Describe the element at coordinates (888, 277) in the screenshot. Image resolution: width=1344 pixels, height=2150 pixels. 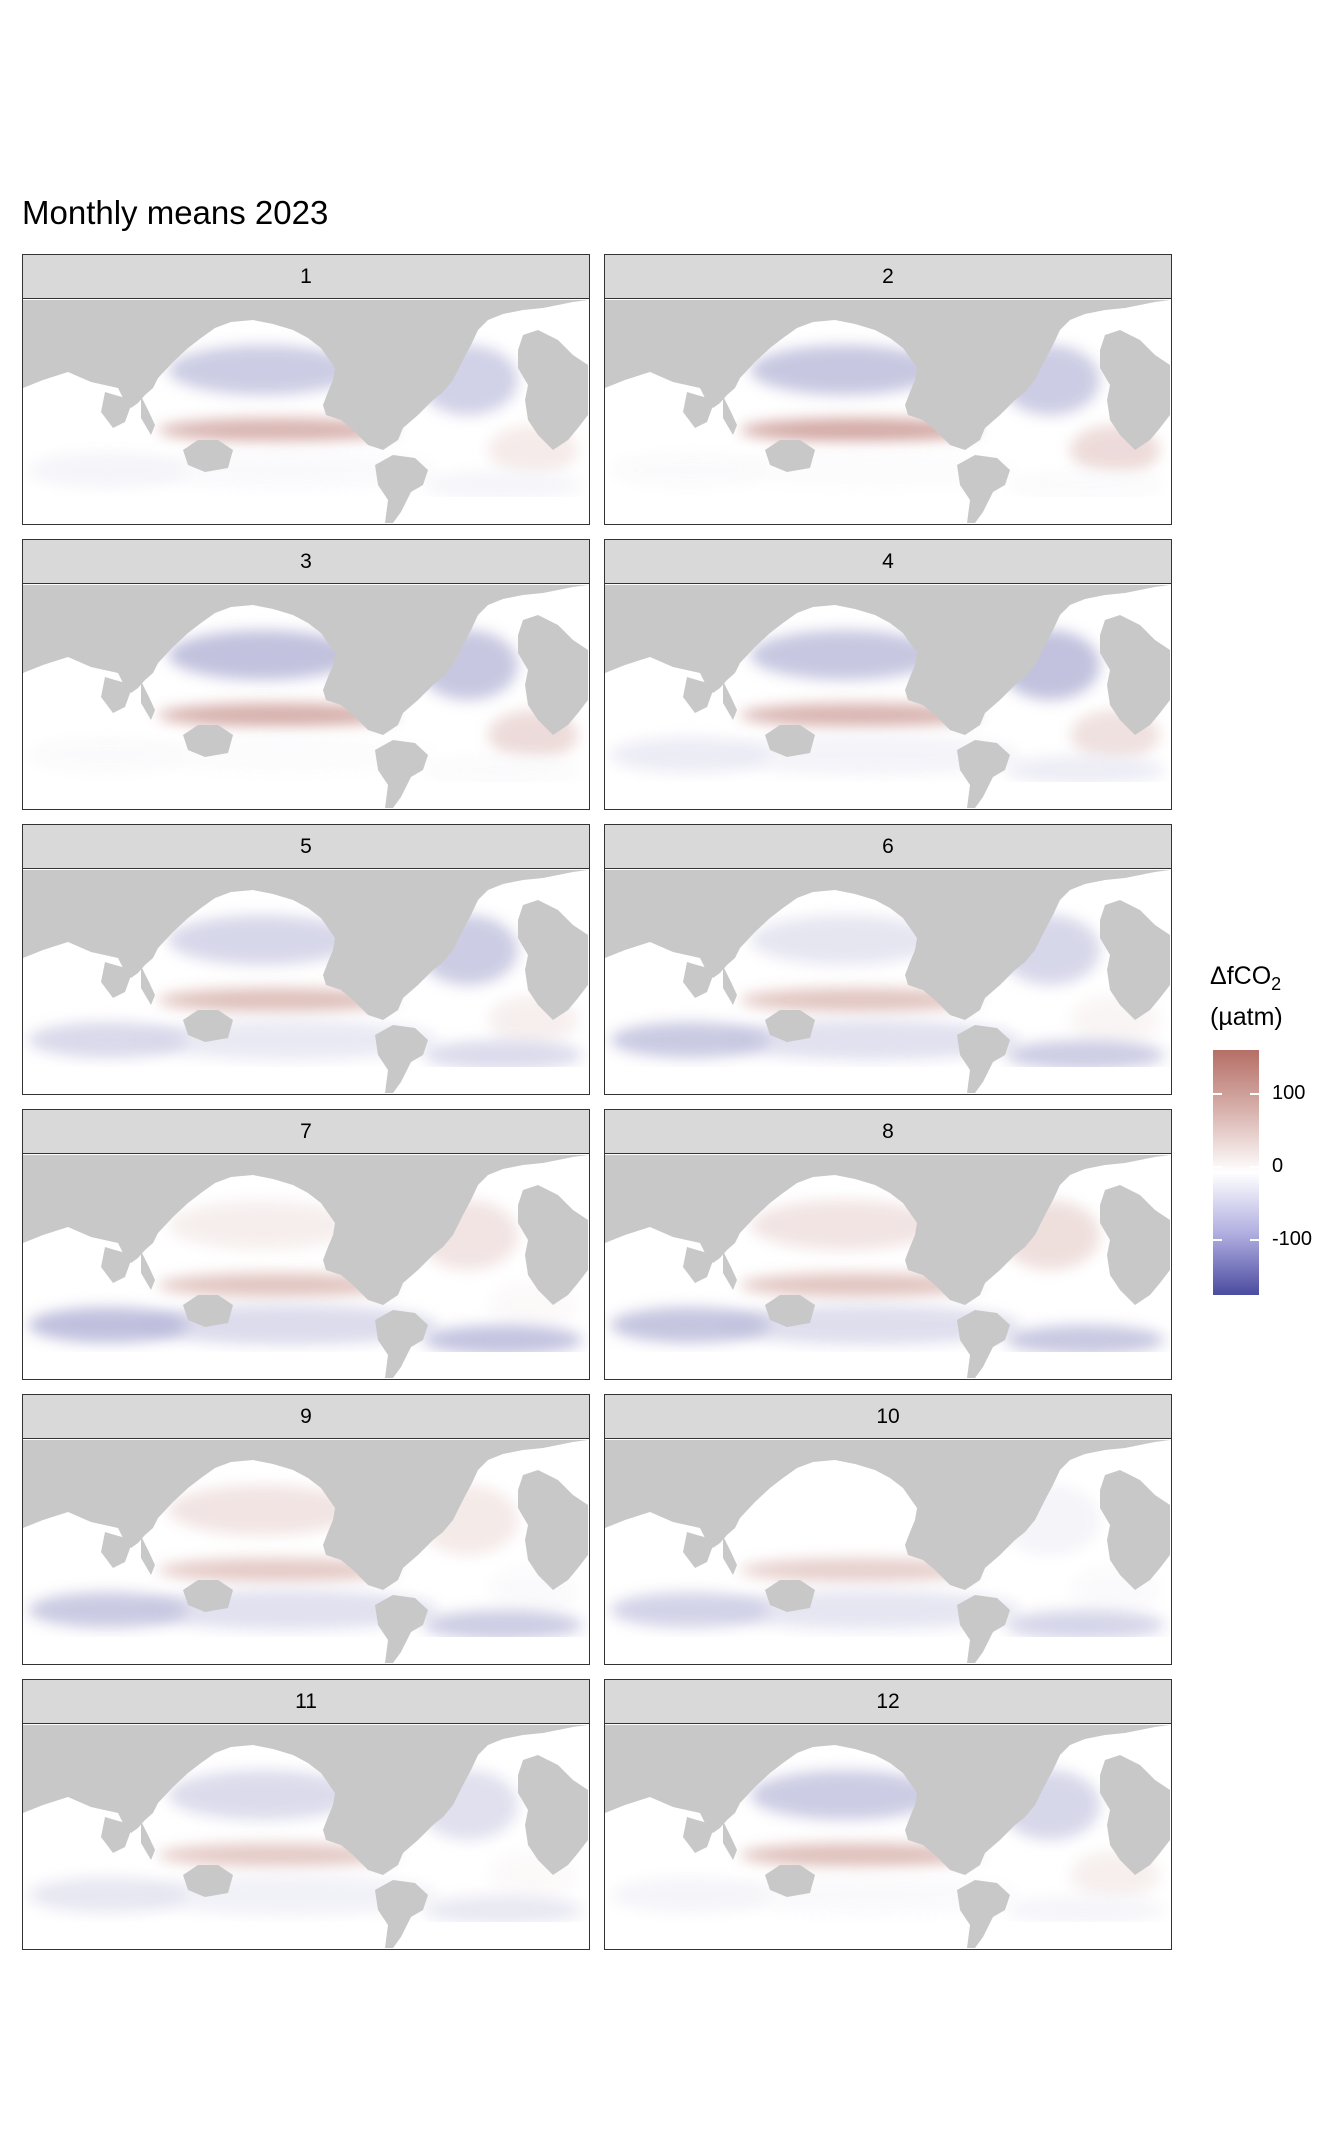
I see `facet-strip-label: 2` at that location.